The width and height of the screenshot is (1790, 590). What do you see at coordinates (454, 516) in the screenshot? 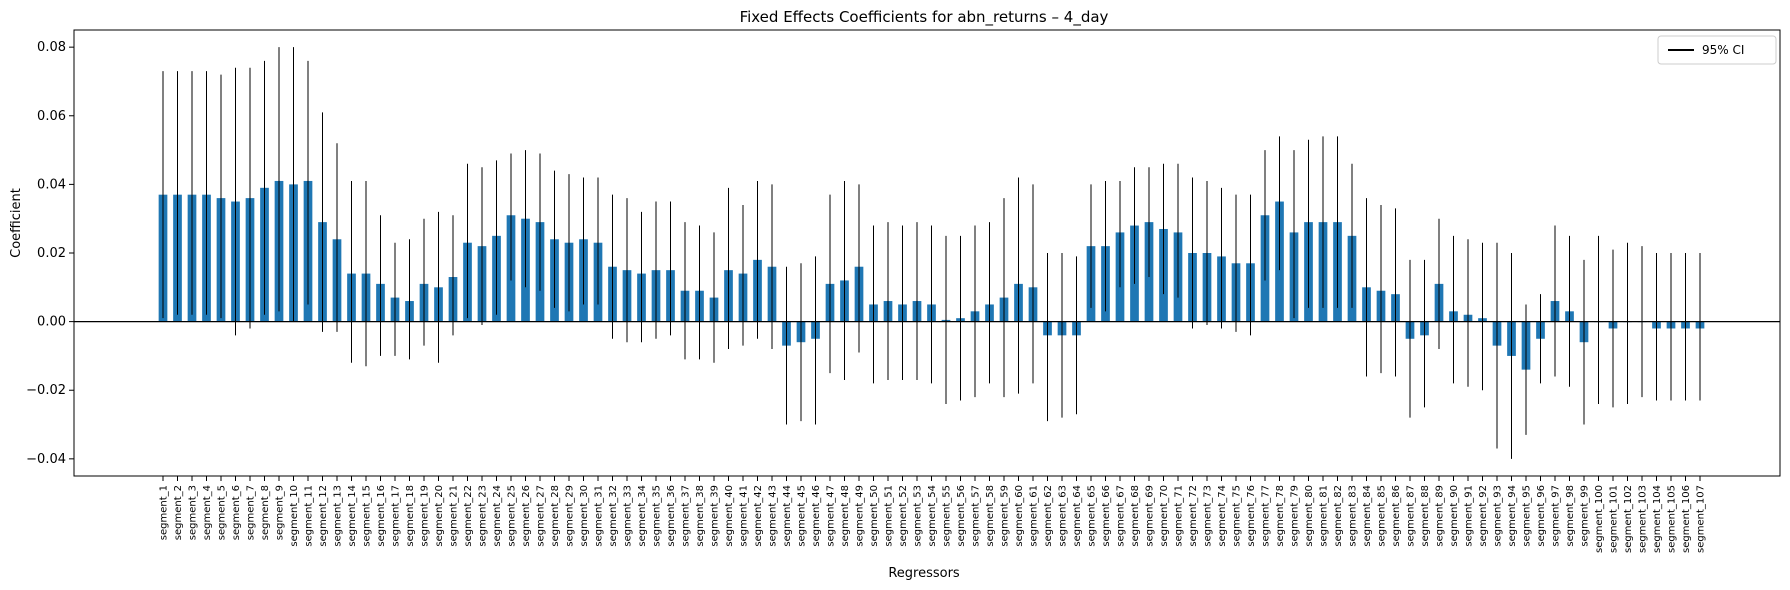
I see `x-tick-label: segment_21` at bounding box center [454, 516].